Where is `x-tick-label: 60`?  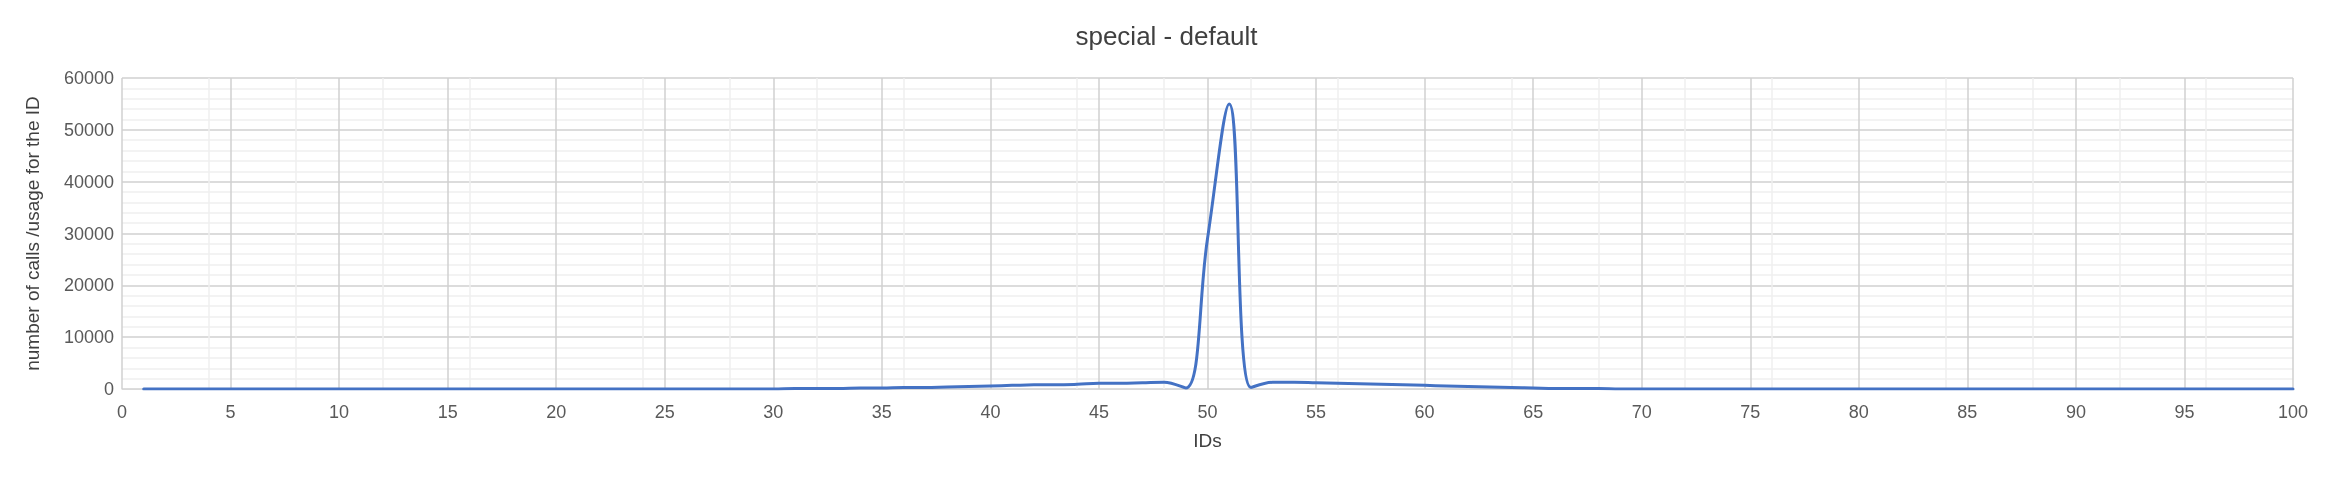
x-tick-label: 60 is located at coordinates (1424, 412).